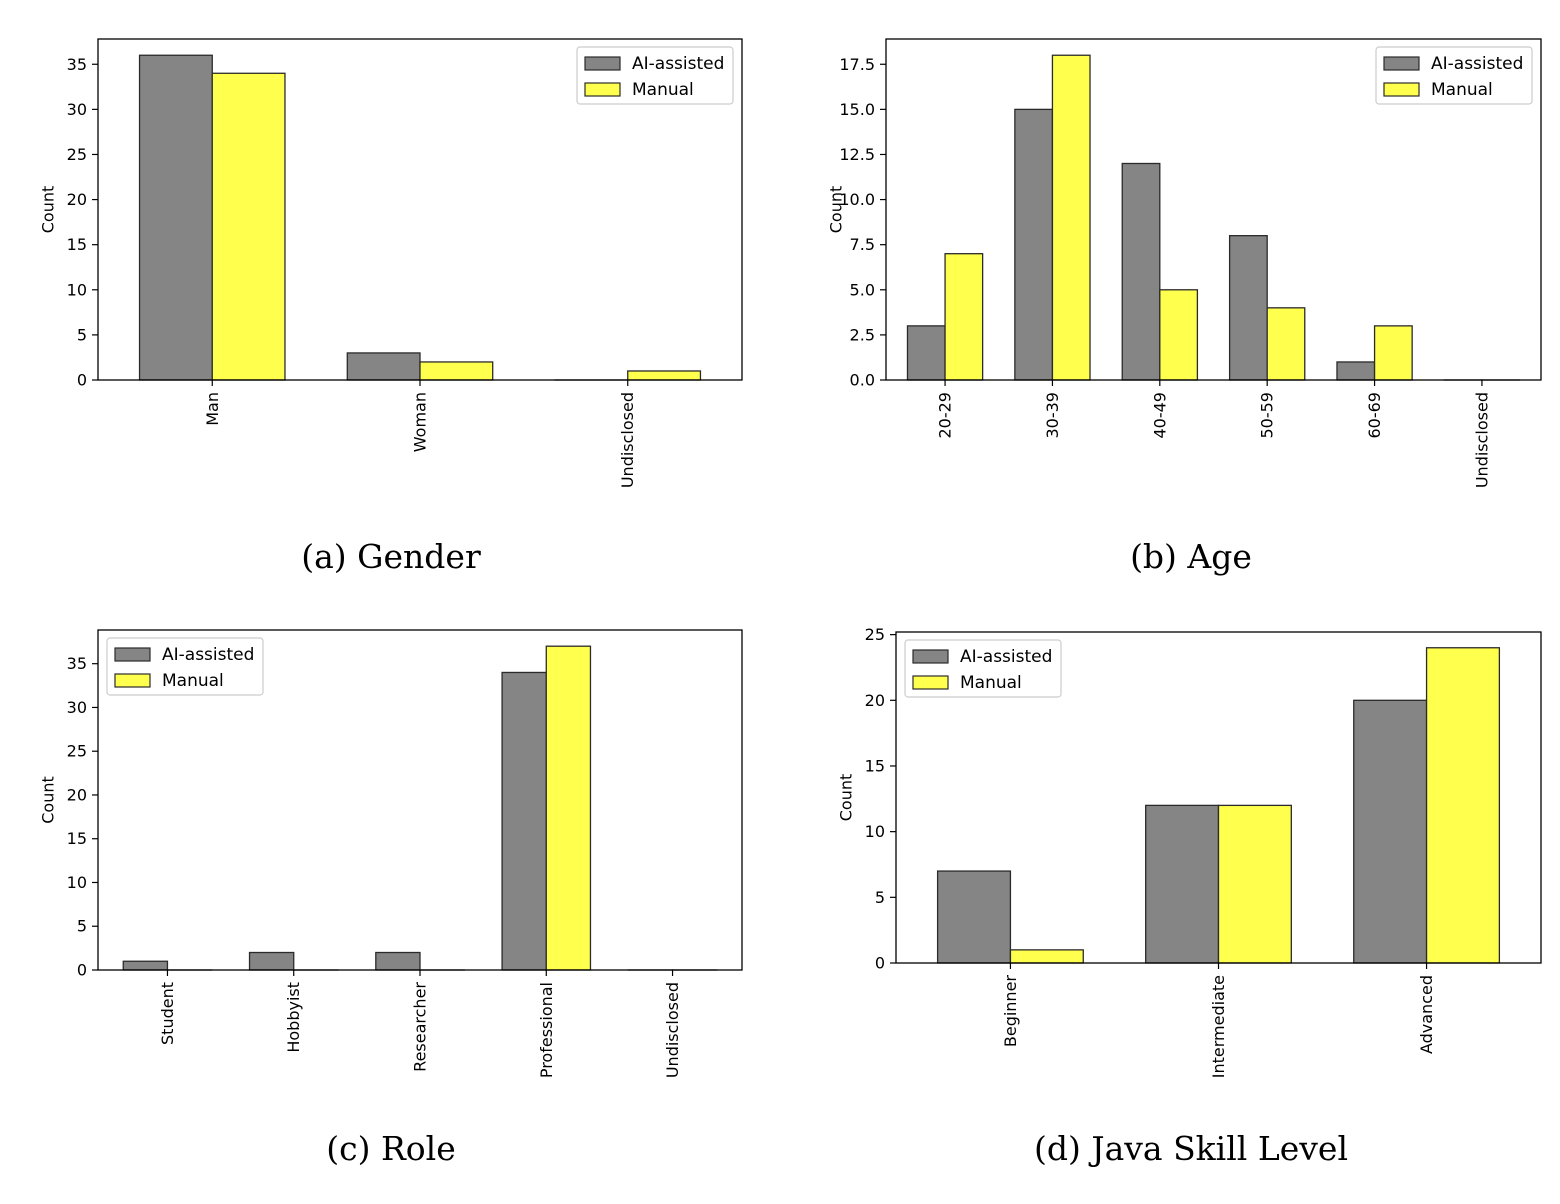 Image resolution: width=1560 pixels, height=1204 pixels. What do you see at coordinates (1141, 271) in the screenshot?
I see `bar-40-49-ai-assisted` at bounding box center [1141, 271].